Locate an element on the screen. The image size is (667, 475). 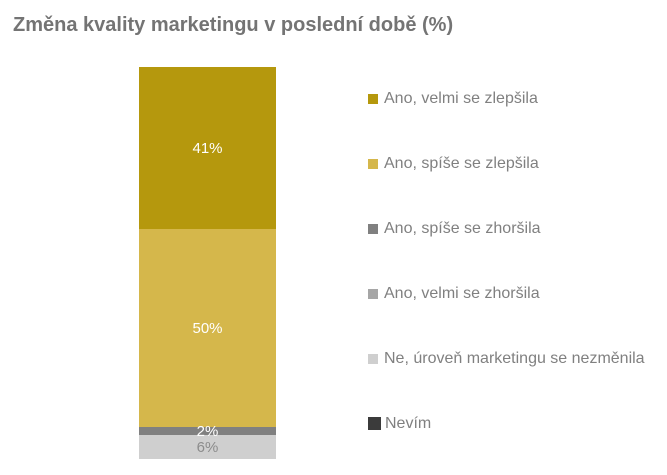
legend-label: Ano, spíše se zlepšila is located at coordinates (461, 163).